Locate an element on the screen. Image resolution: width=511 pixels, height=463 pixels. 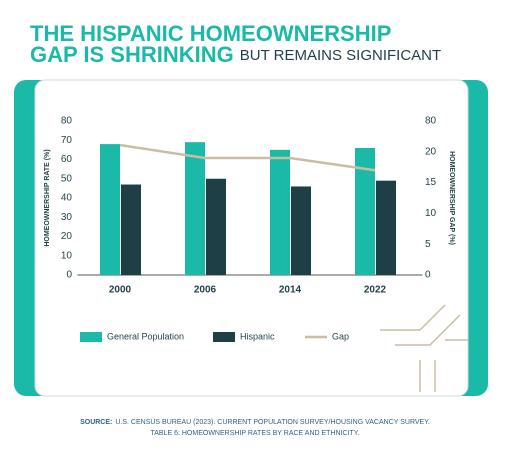
x-tick-label: 2006 is located at coordinates (205, 290).